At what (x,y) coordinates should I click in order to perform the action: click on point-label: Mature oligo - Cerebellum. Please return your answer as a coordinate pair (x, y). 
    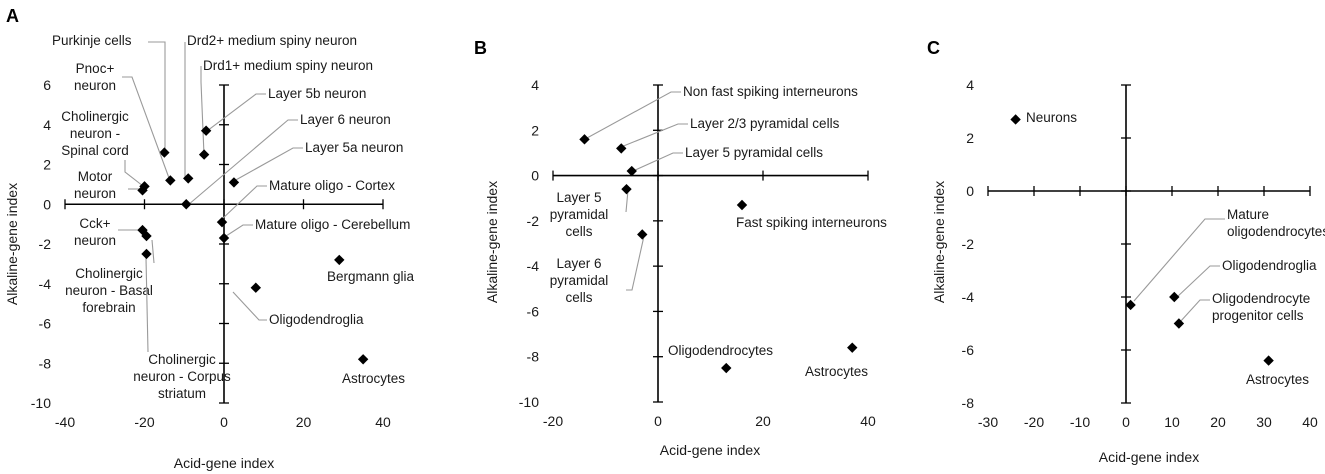
    Looking at the image, I should click on (332, 224).